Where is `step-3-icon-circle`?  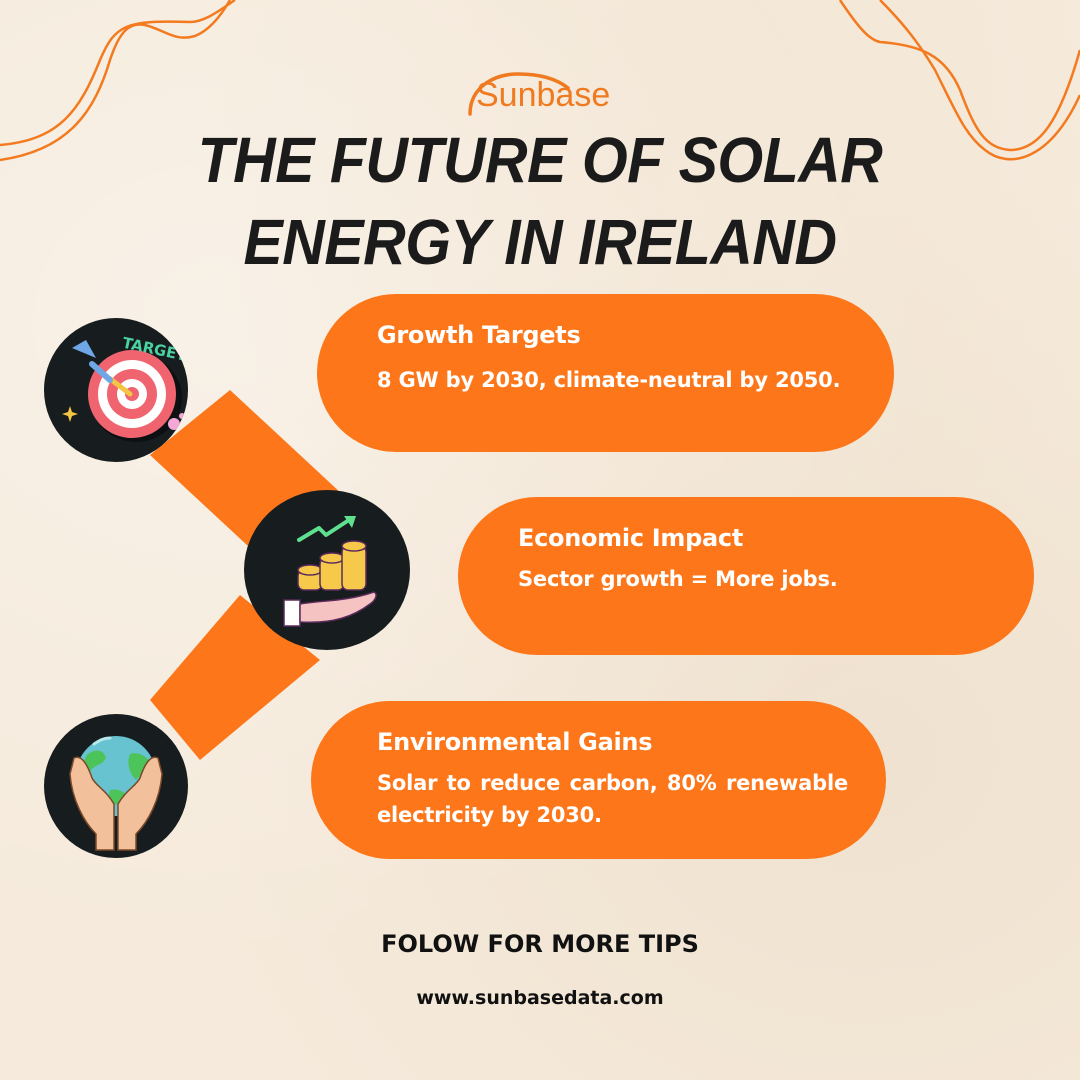
step-3-icon-circle is located at coordinates (116, 786).